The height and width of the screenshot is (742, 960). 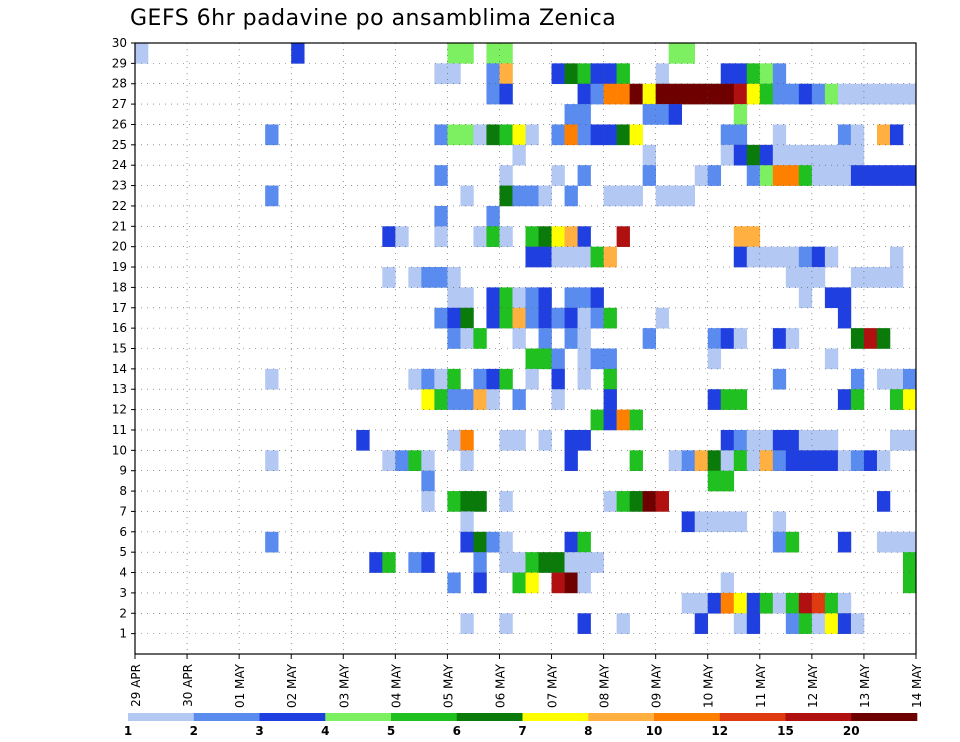 I want to click on x-tick-label: 07 MAY, so click(x=553, y=685).